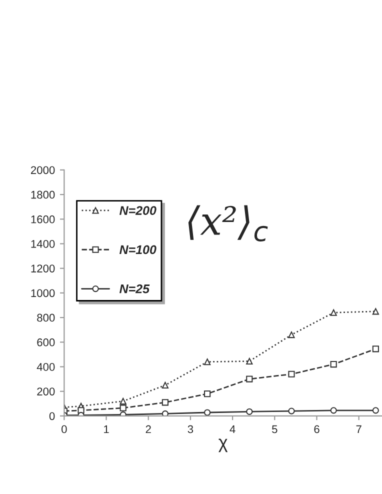 The height and width of the screenshot is (494, 382). Describe the element at coordinates (148, 429) in the screenshot. I see `x-tick-label: 2` at that location.